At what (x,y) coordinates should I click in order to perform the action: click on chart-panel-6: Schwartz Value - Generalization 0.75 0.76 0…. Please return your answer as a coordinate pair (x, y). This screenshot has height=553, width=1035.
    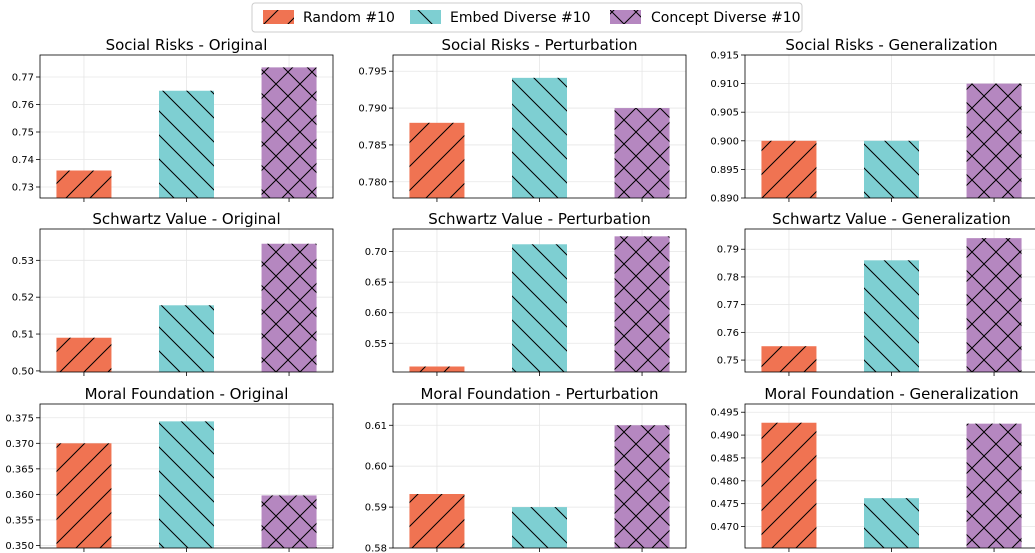
    Looking at the image, I should click on (876, 293).